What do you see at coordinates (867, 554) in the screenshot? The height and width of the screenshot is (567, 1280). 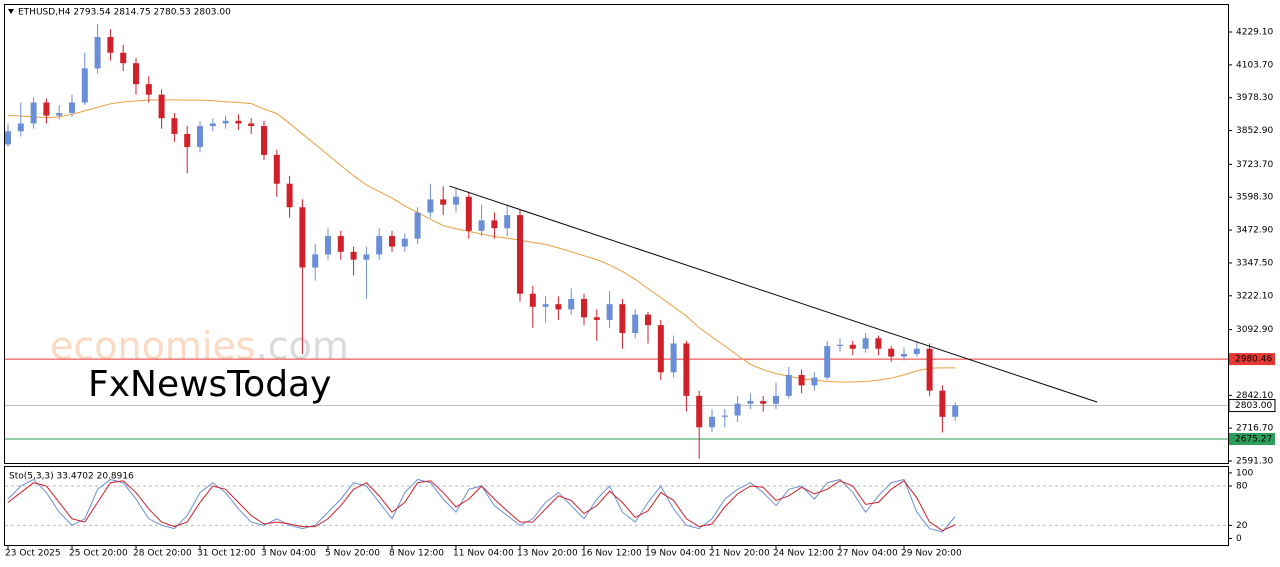 I see `x-tick-label: 27 Nov 04:00` at bounding box center [867, 554].